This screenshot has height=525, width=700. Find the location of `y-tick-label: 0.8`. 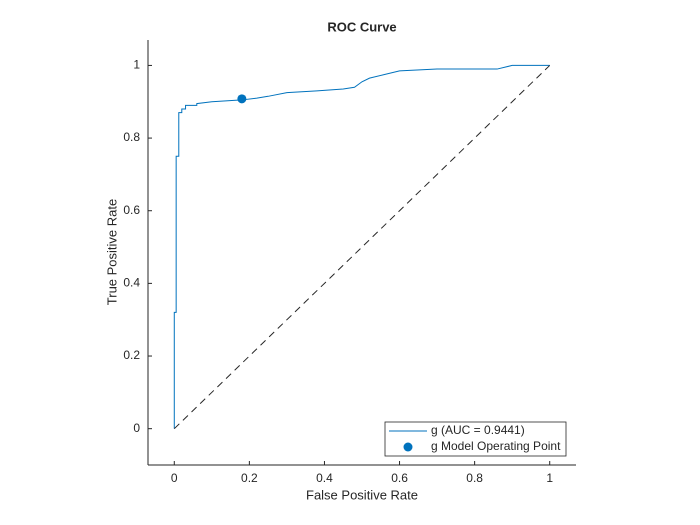

y-tick-label: 0.8 is located at coordinates (131, 137).